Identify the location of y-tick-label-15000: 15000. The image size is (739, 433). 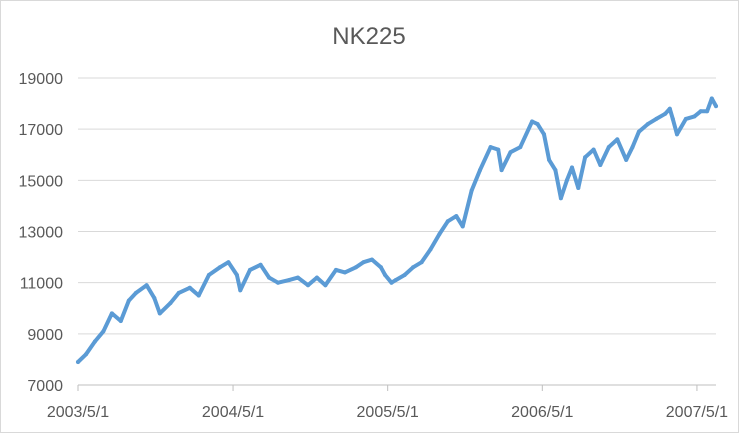
(41, 181).